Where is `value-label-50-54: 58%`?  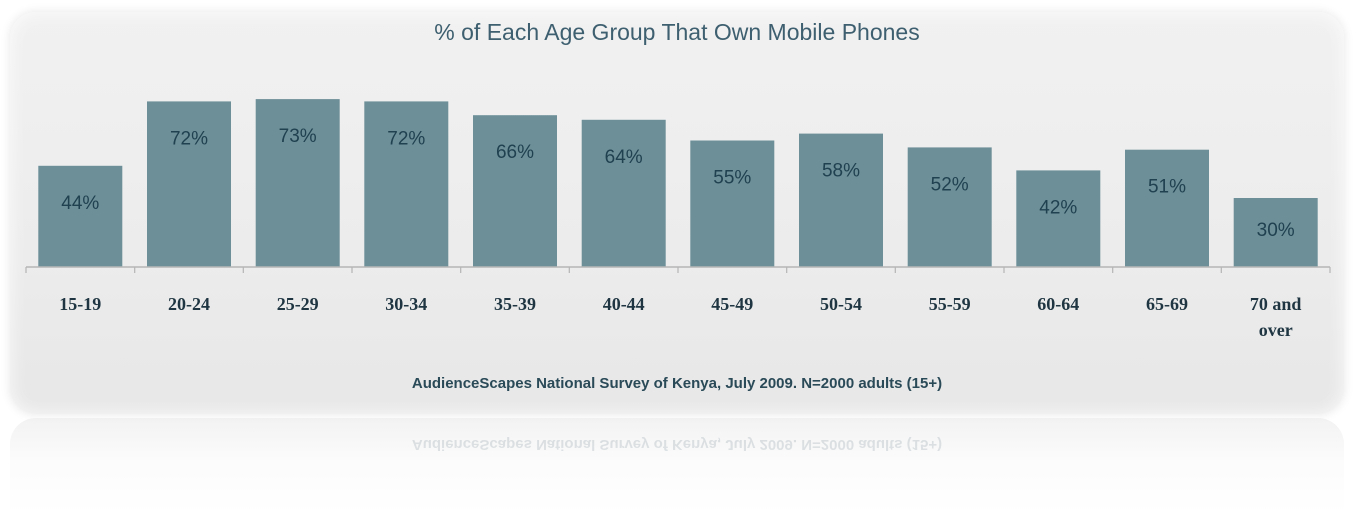 value-label-50-54: 58% is located at coordinates (841, 171).